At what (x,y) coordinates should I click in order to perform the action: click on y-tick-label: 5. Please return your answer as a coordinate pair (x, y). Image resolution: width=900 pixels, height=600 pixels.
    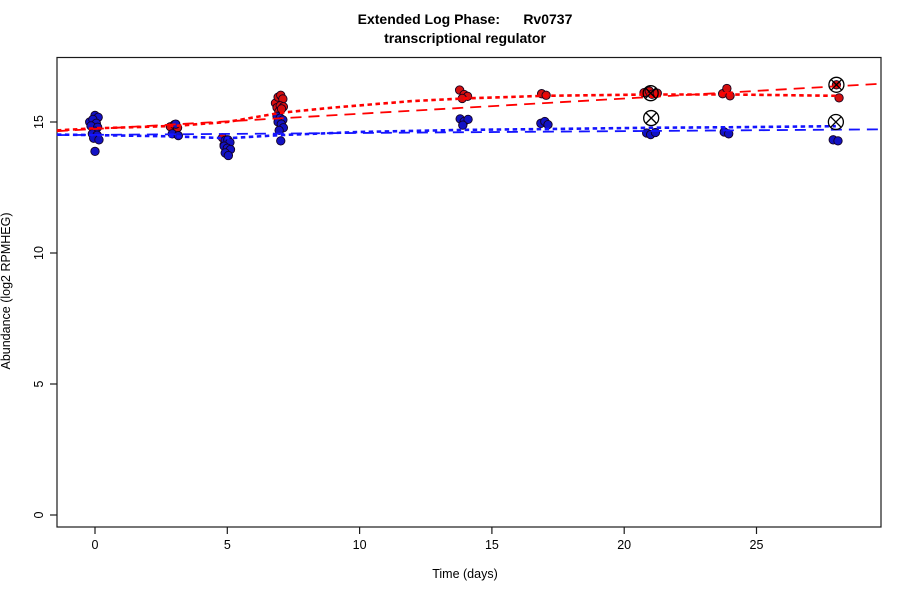
    Looking at the image, I should click on (39, 383).